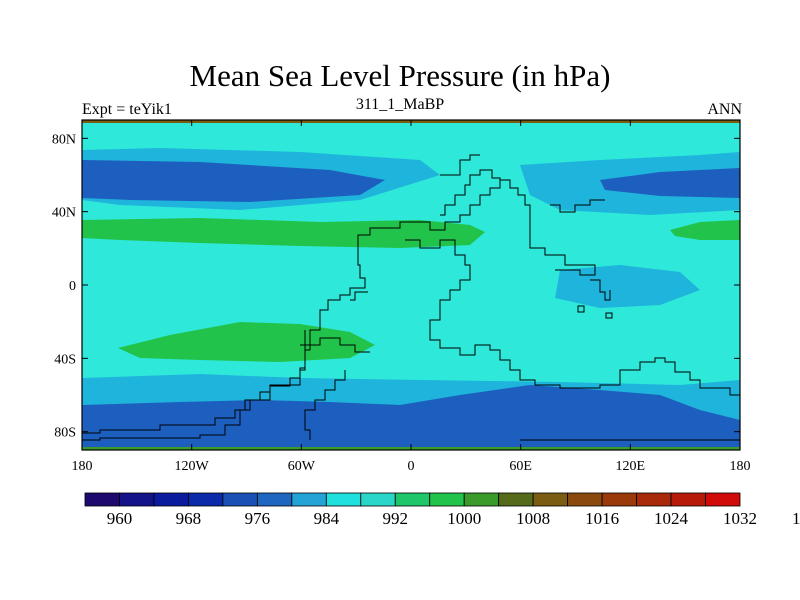  What do you see at coordinates (127, 109) in the screenshot?
I see `experiment-label: Expt = teYik1` at bounding box center [127, 109].